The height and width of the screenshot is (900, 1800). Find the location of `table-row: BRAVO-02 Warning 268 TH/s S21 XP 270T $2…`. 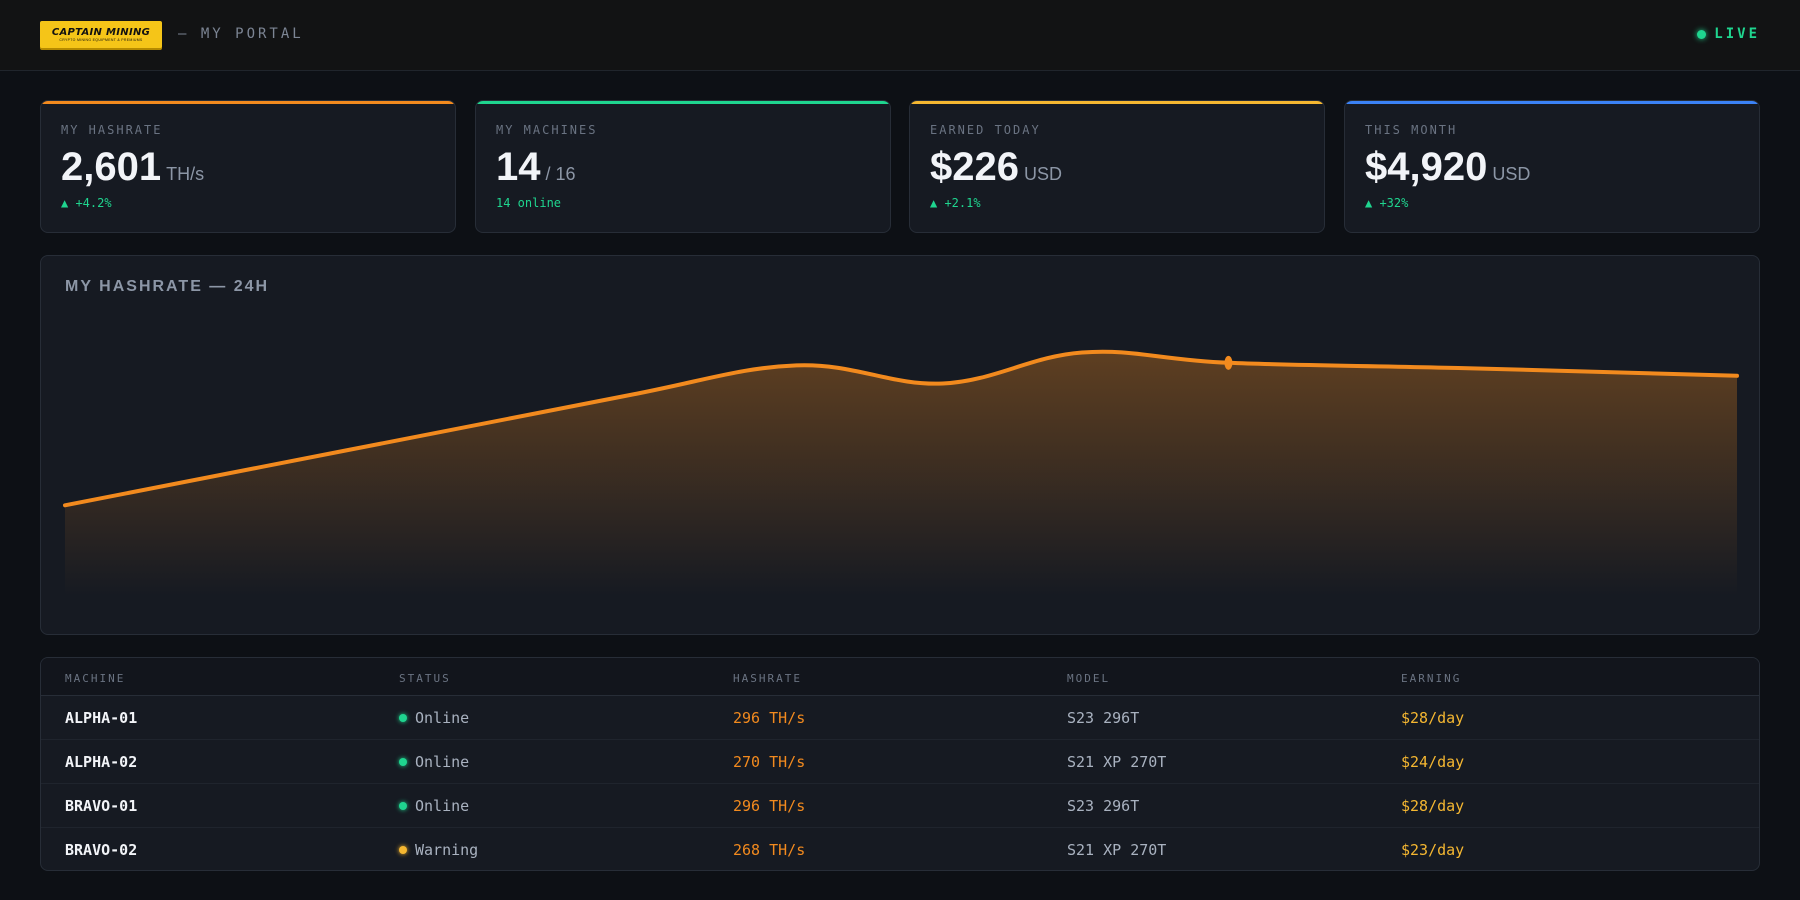

table-row: BRAVO-02 Warning 268 TH/s S21 XP 270T $2… is located at coordinates (900, 849).